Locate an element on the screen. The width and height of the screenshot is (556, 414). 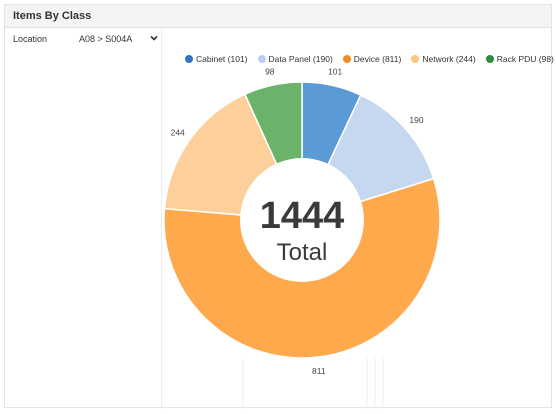
legend-item-data-panel: Data Panel (190) is located at coordinates (295, 59).